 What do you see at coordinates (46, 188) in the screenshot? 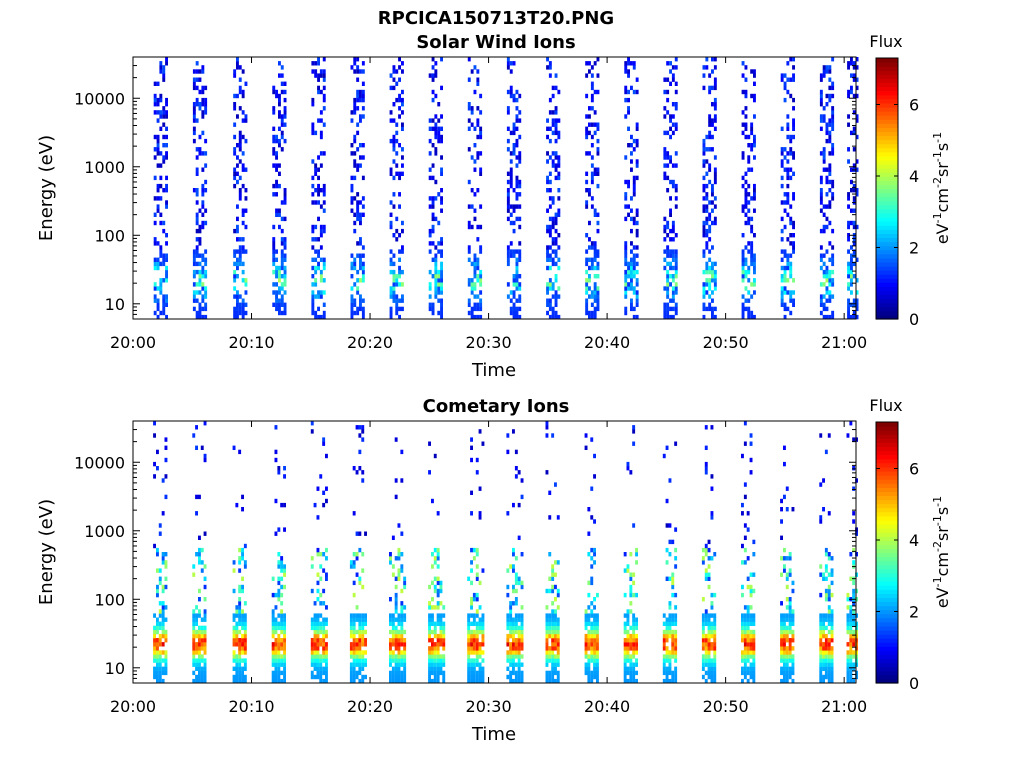
I see `y-axis-label-solar-wind: Energy (eV)` at bounding box center [46, 188].